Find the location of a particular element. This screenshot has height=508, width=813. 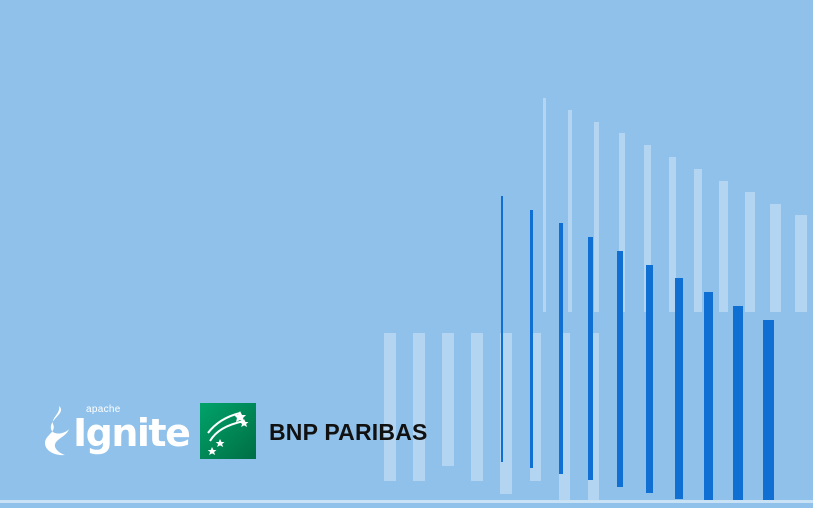

apache-ignite-logo: apache Ignite is located at coordinates (117, 433).